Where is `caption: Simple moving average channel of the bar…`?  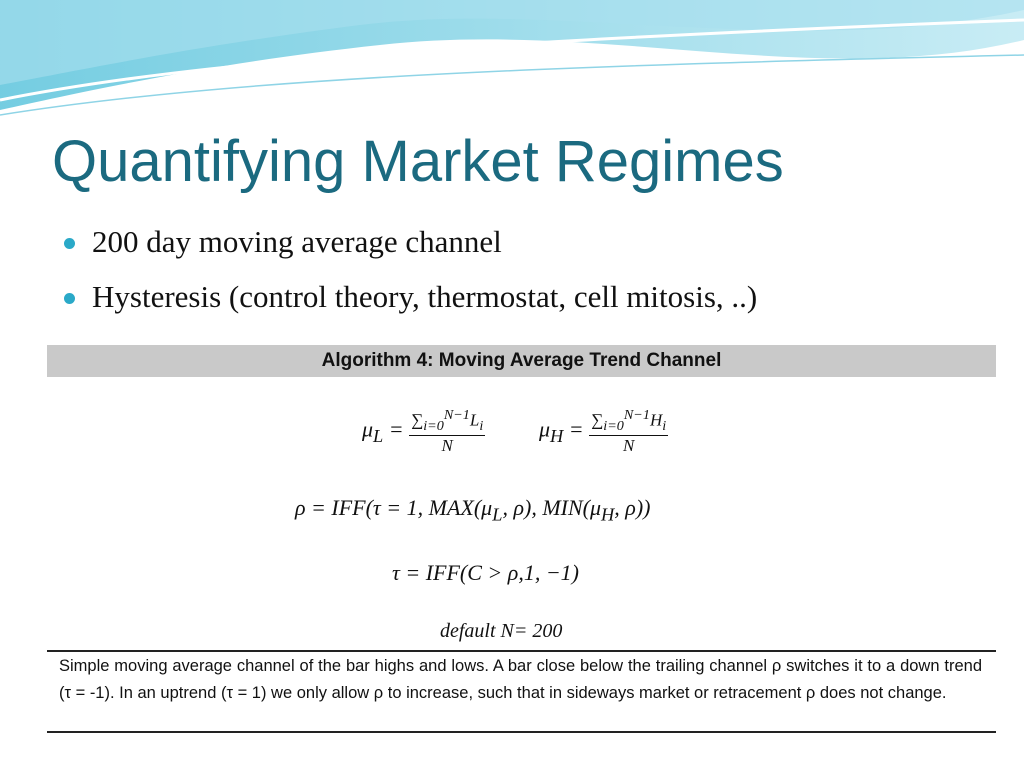 caption: Simple moving average channel of the bar… is located at coordinates (520, 679).